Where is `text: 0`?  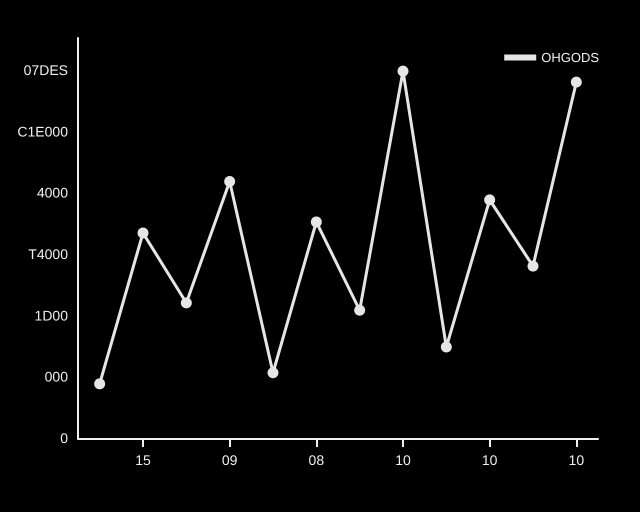
text: 0 is located at coordinates (64, 438).